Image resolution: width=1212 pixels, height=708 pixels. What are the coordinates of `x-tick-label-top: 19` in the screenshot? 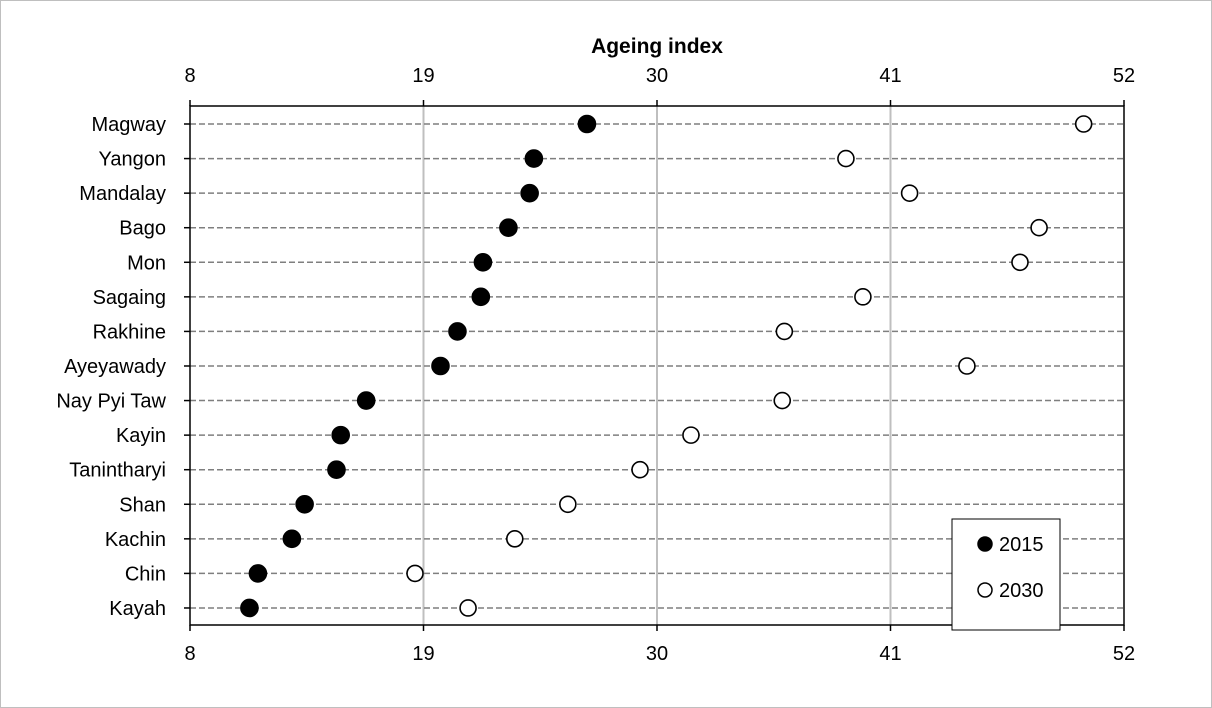 It's located at (423, 76).